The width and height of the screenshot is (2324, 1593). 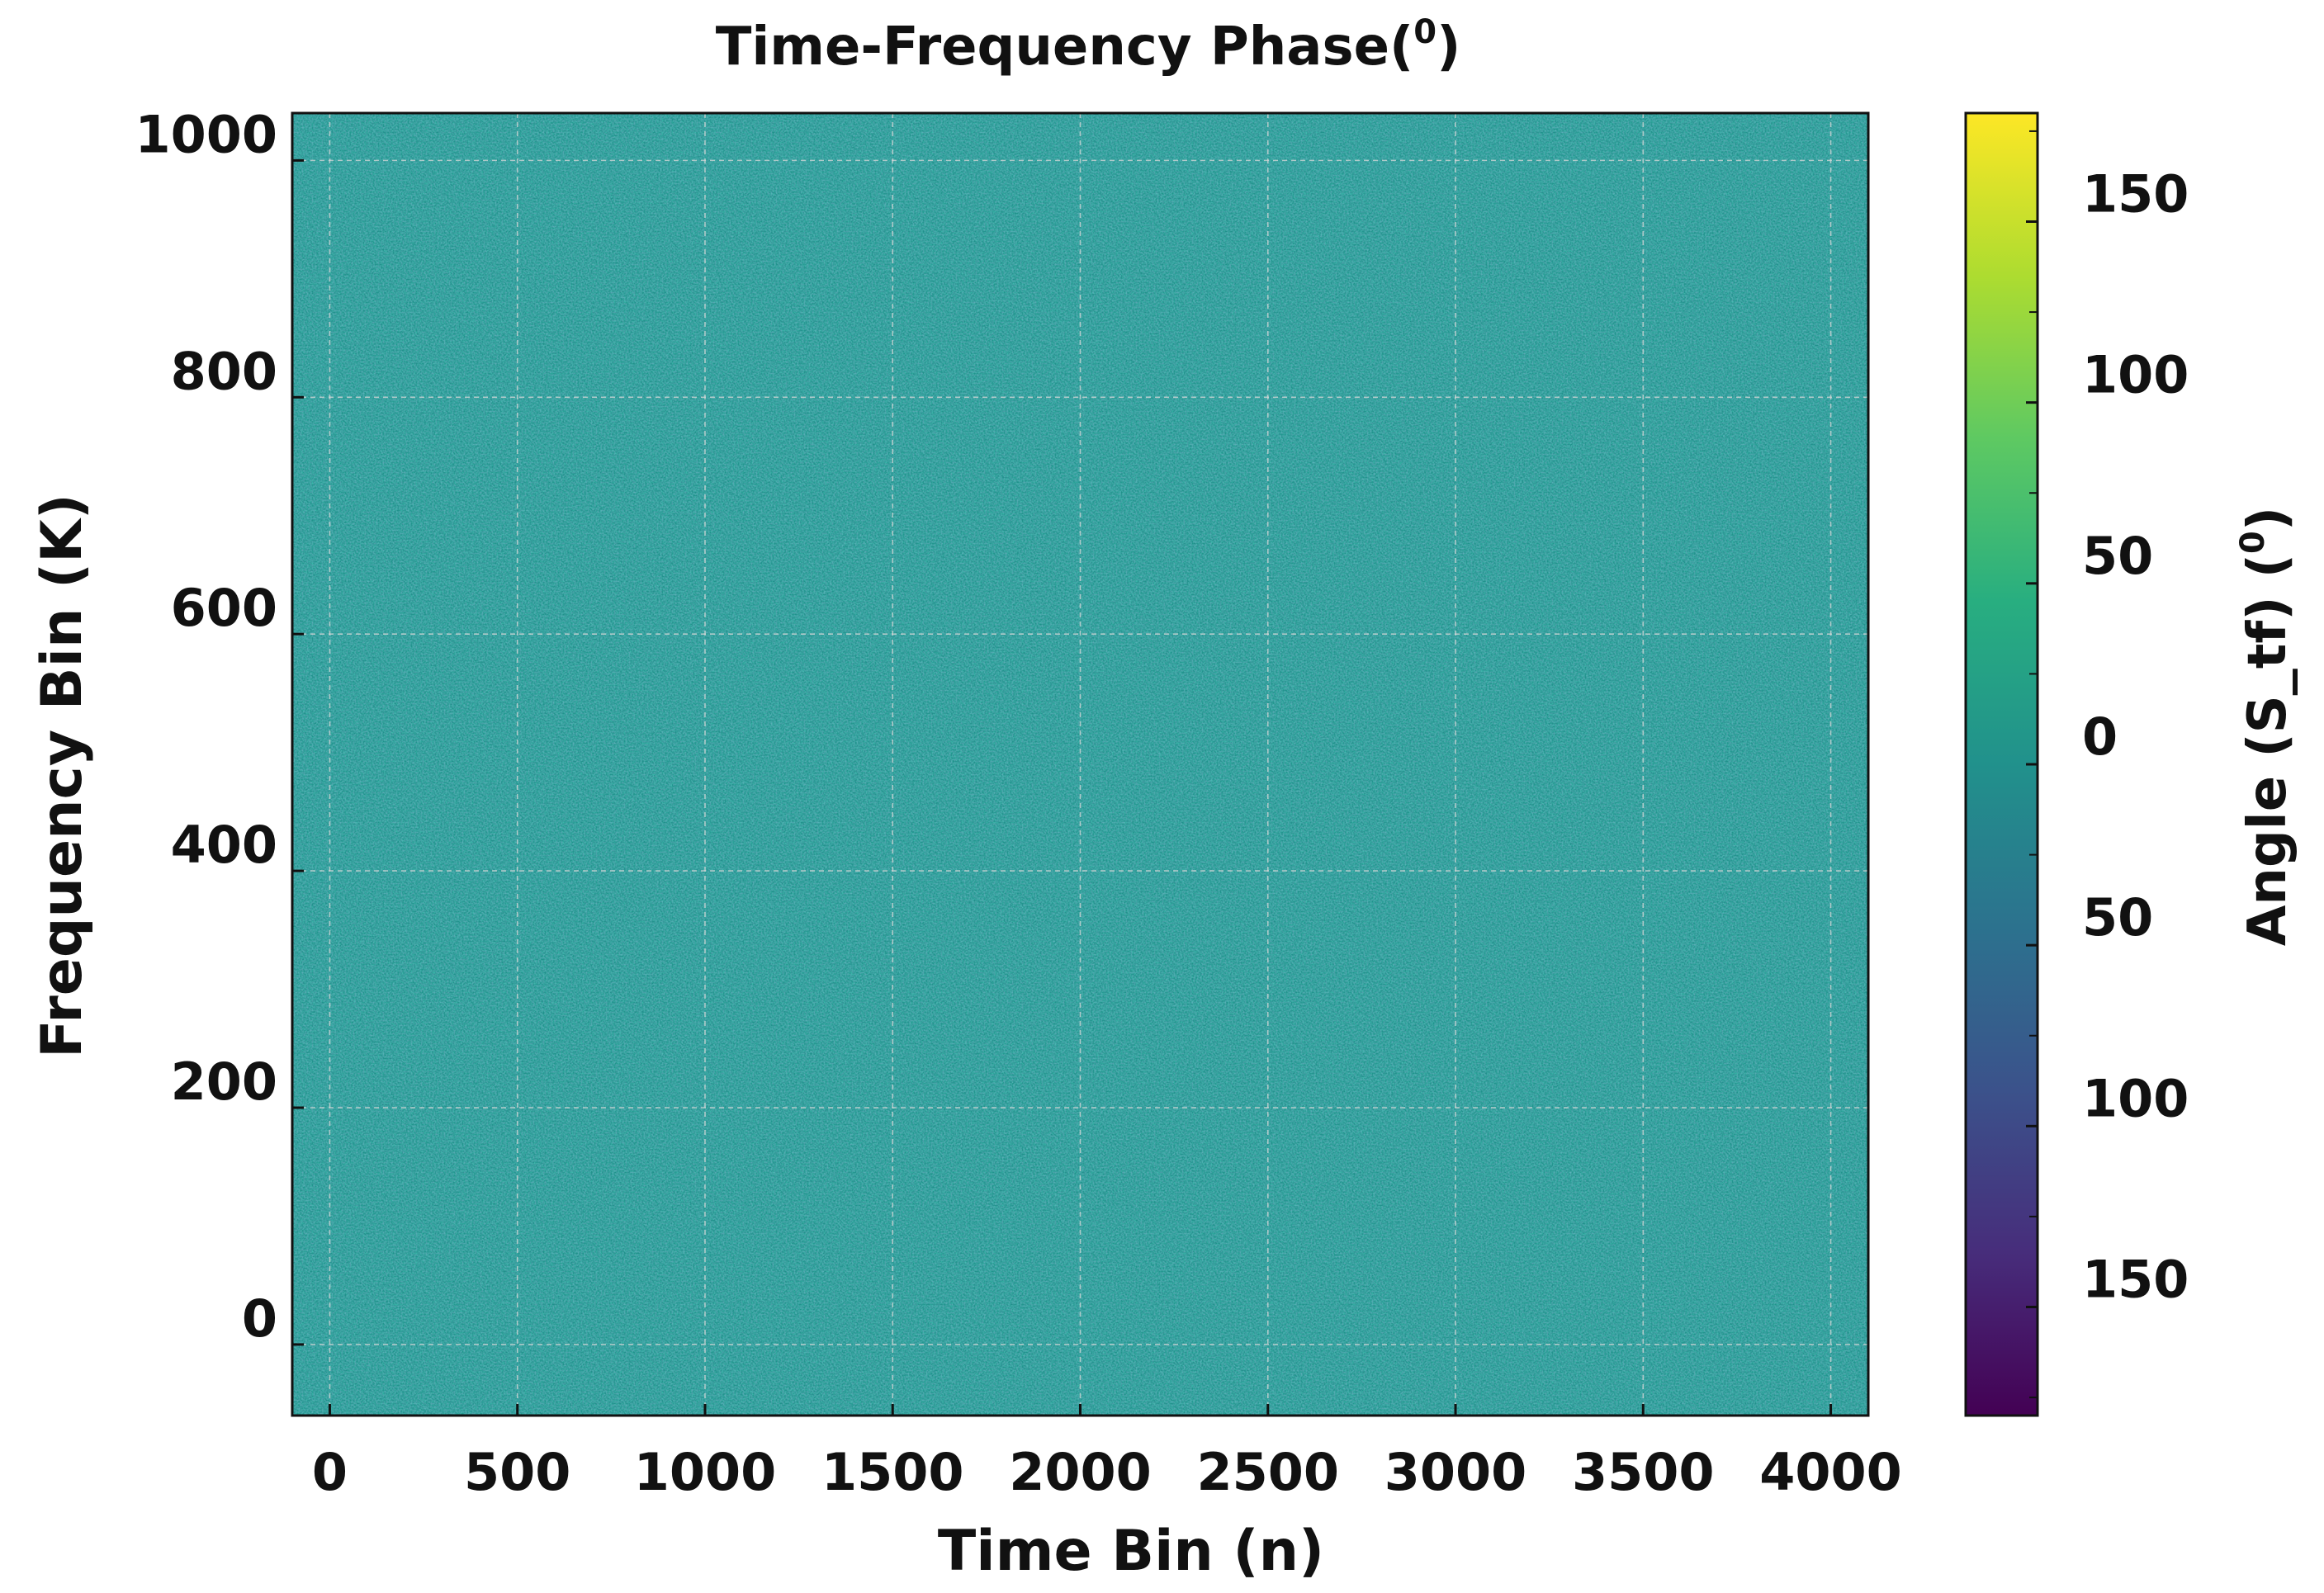 What do you see at coordinates (2002, 764) in the screenshot?
I see `colorbar-gradient` at bounding box center [2002, 764].